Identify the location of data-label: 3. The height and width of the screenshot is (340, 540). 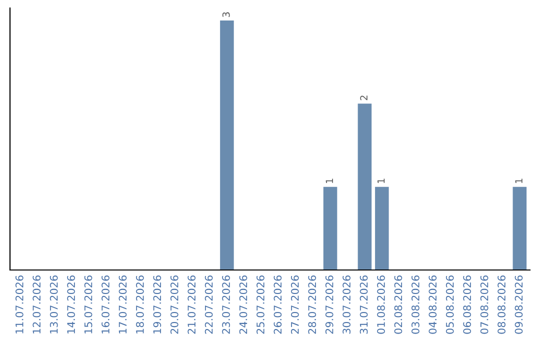
(226, 14).